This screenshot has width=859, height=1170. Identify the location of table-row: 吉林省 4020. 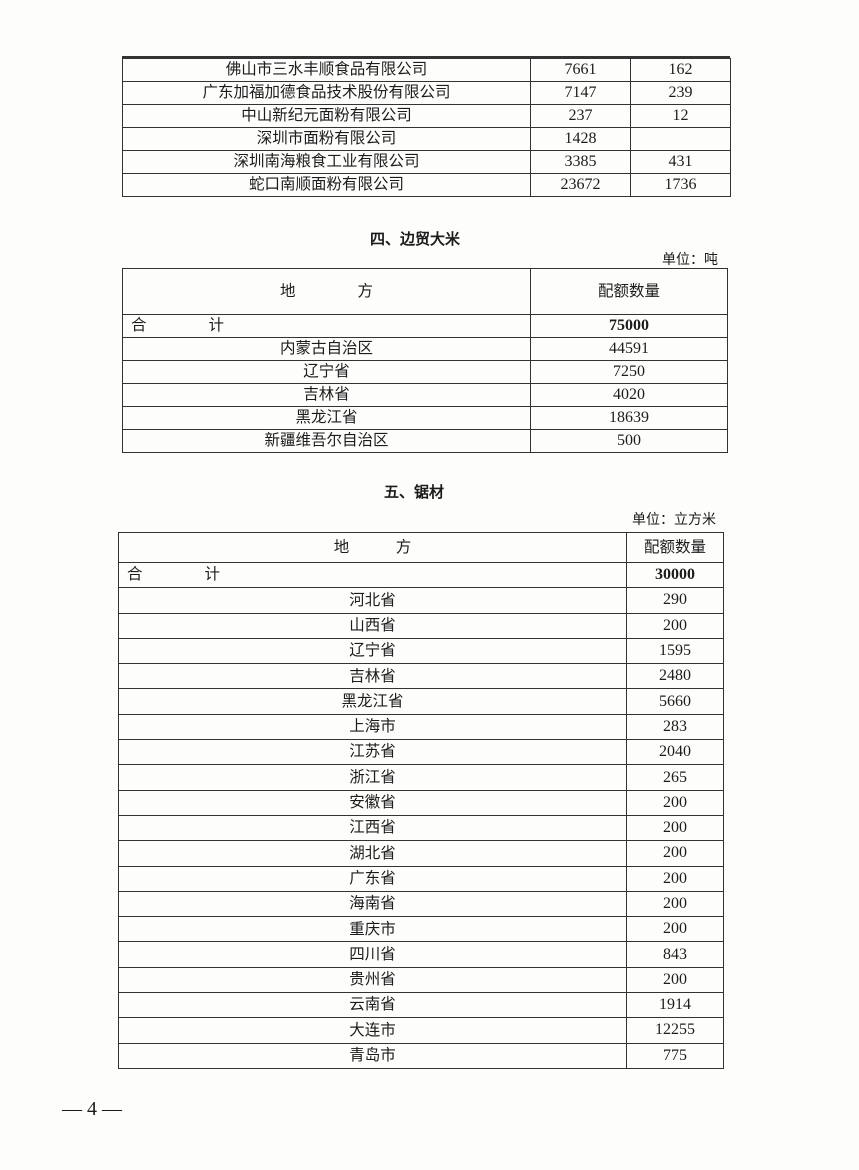
(425, 395).